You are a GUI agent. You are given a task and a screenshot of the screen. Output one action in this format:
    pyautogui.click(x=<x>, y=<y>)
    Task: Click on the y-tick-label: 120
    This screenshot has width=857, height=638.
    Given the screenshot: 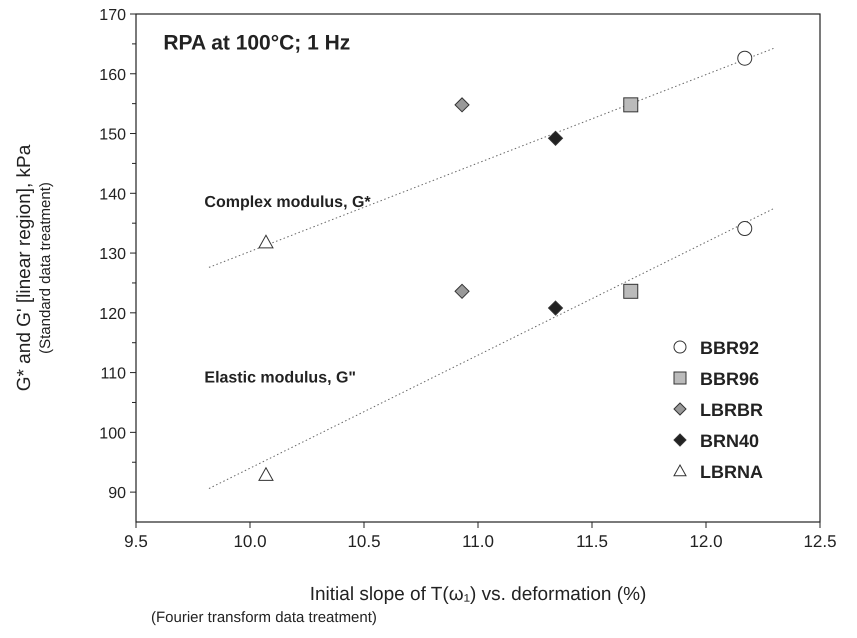 What is the action you would take?
    pyautogui.click(x=112, y=314)
    